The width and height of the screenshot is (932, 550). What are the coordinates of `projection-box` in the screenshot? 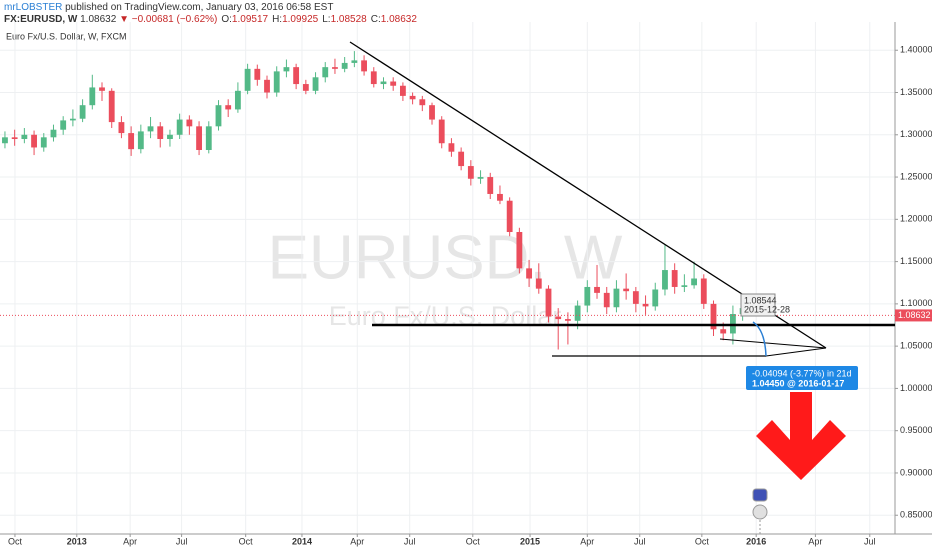 It's located at (802, 378).